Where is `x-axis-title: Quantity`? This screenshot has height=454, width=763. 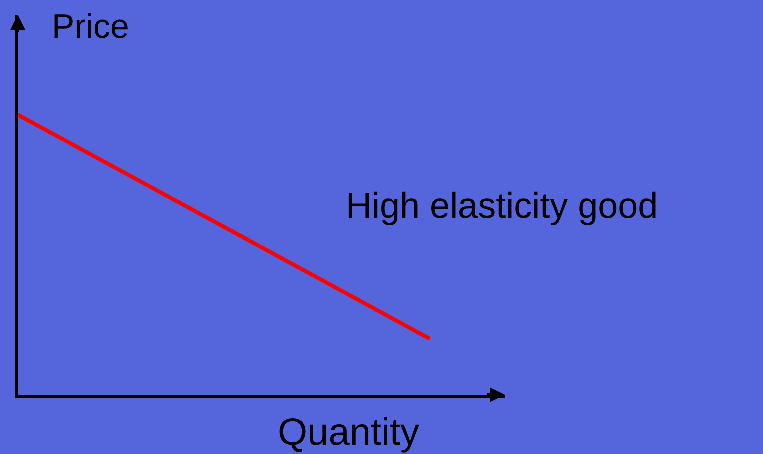
x-axis-title: Quantity is located at coordinates (349, 433).